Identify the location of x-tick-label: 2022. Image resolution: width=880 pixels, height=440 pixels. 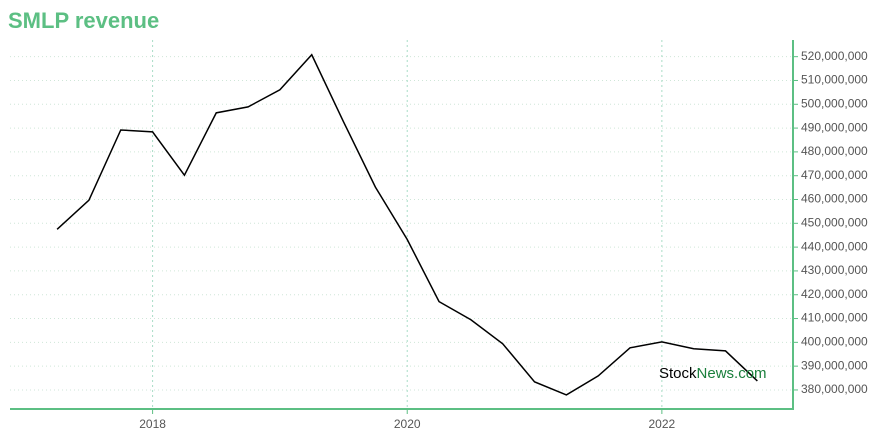
(662, 424).